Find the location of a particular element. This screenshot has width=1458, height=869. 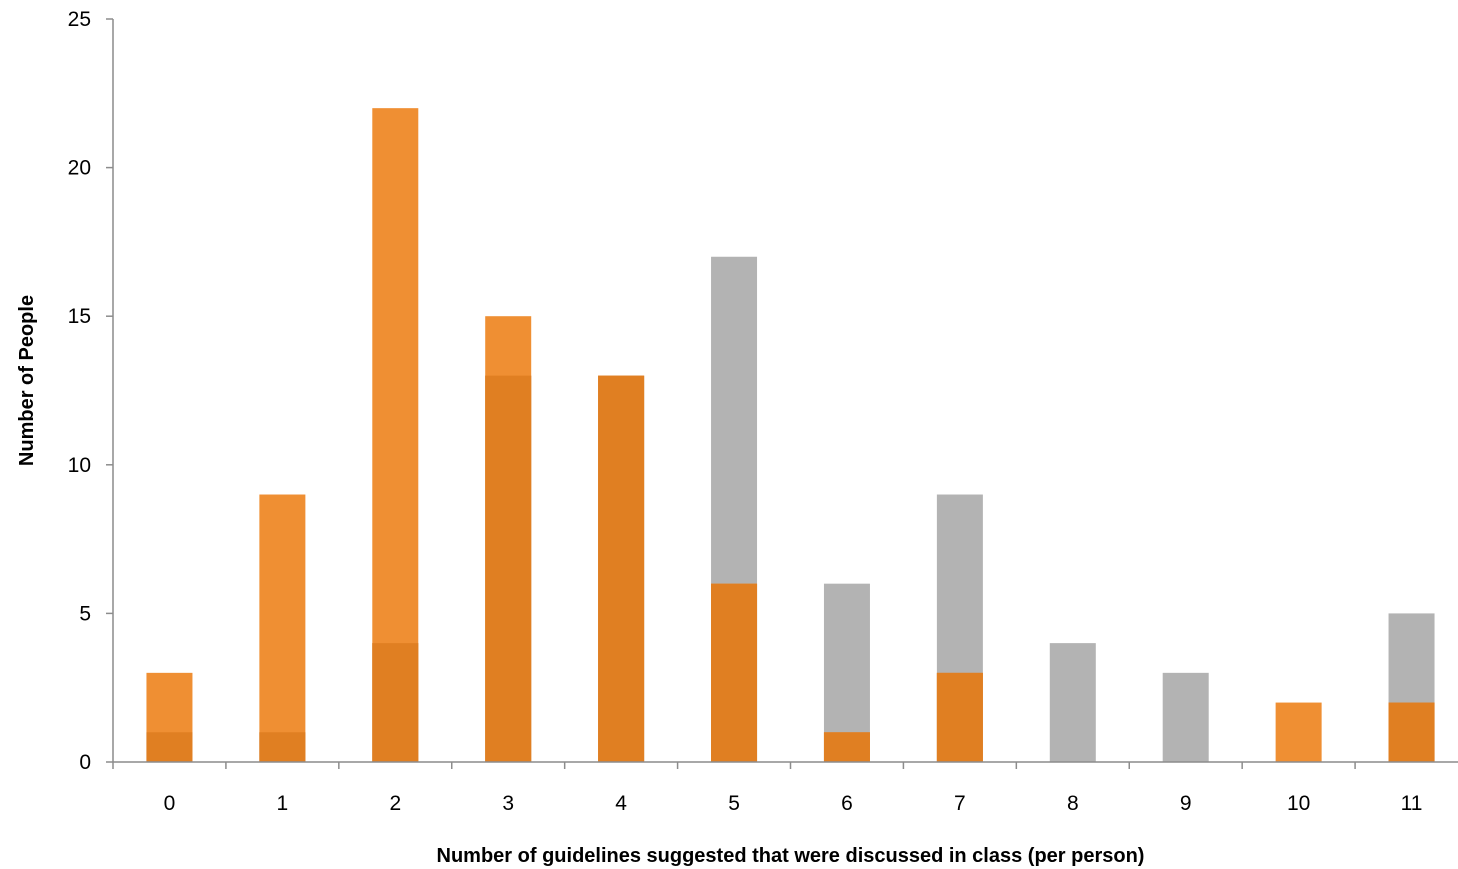

y-axis-title: Number of People is located at coordinates (27, 380).